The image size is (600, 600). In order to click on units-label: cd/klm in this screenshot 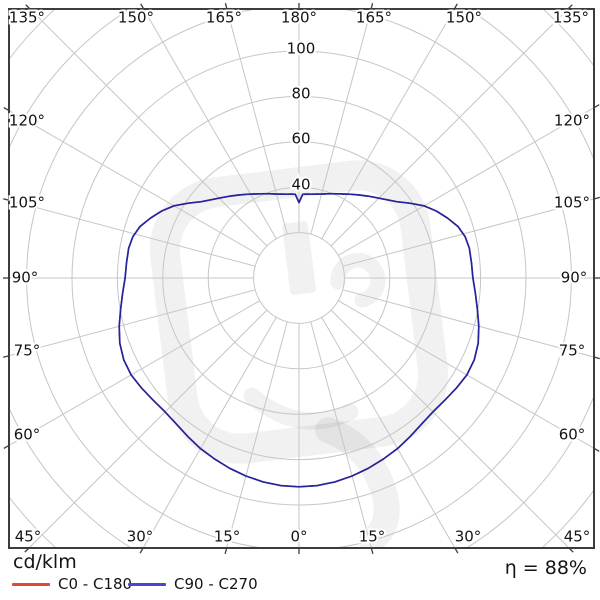, I will do `click(45, 562)`.